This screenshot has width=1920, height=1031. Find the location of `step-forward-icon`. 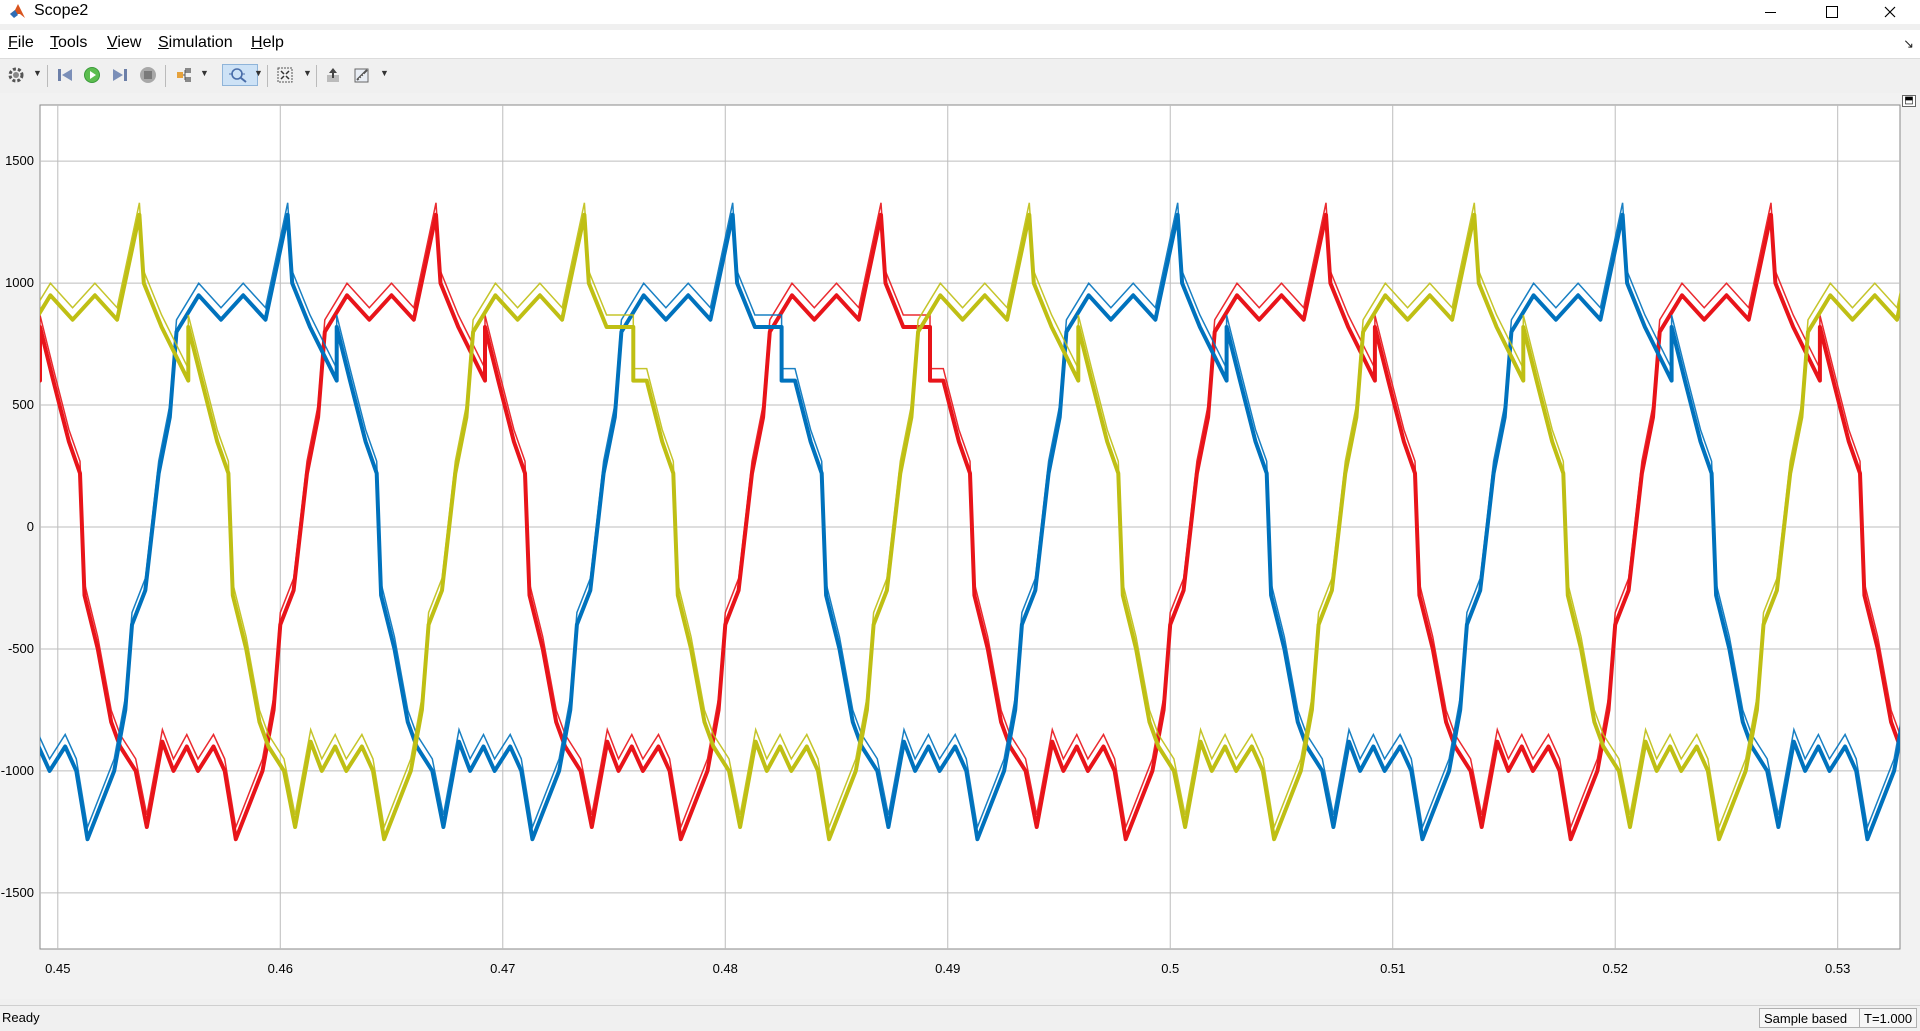

step-forward-icon is located at coordinates (120, 75).